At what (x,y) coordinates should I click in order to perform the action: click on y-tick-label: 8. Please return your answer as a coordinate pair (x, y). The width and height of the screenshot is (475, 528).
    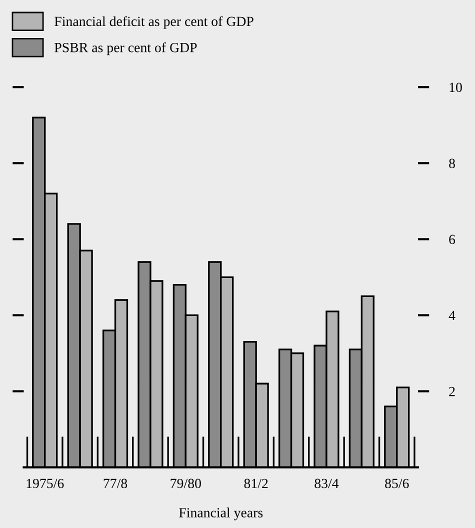
    Looking at the image, I should click on (452, 163).